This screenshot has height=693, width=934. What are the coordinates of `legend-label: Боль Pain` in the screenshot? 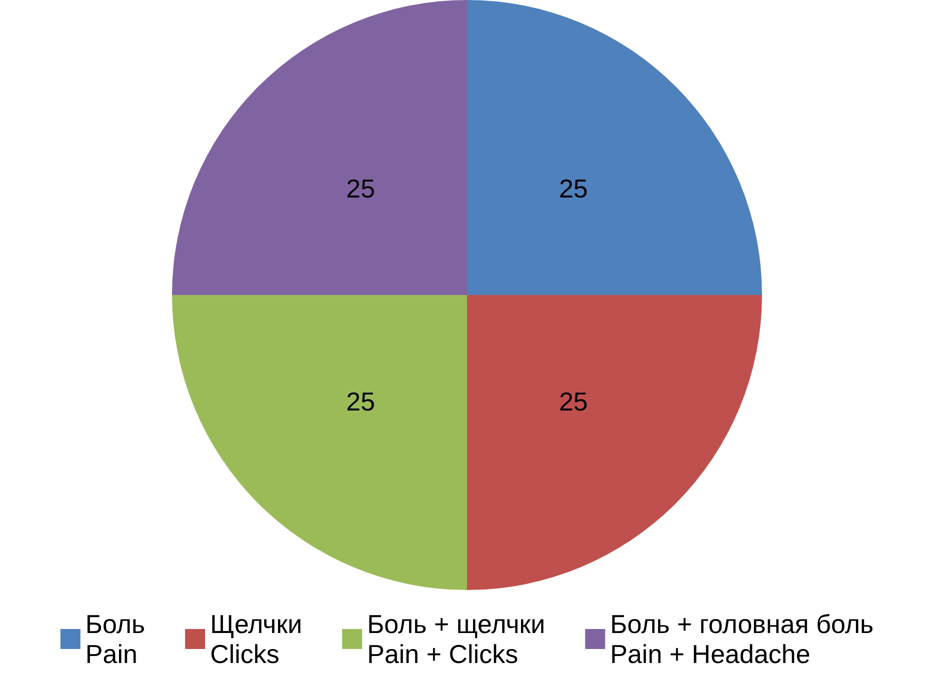 It's located at (115, 639).